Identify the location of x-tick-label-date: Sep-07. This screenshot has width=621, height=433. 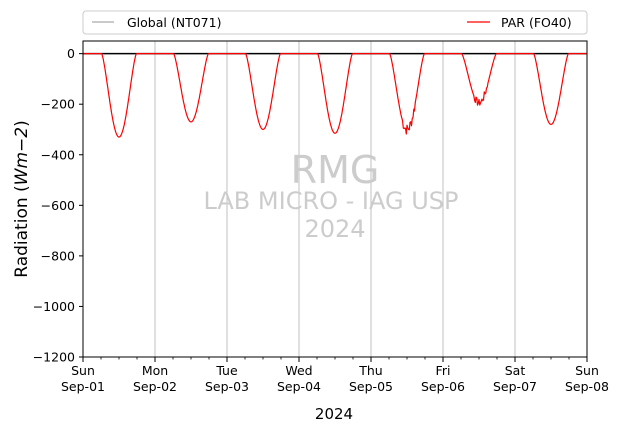
(515, 386).